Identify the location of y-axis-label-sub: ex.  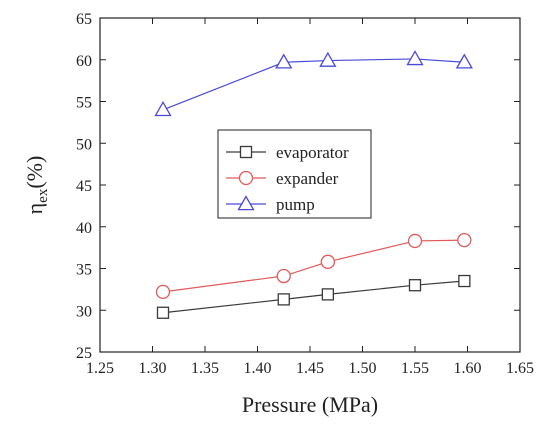
(43, 195).